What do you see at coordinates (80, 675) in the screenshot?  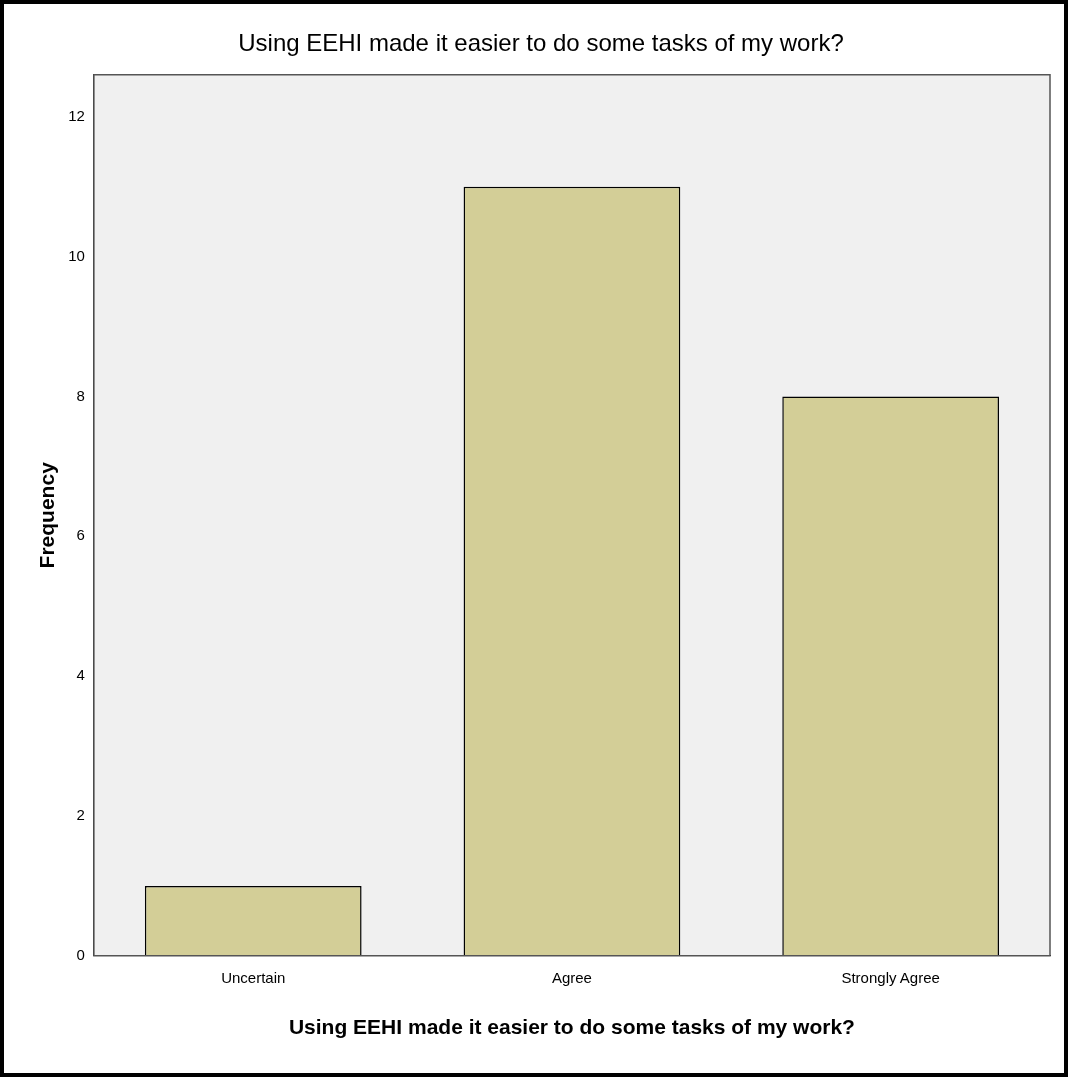 I see `y-tick-label: 4` at bounding box center [80, 675].